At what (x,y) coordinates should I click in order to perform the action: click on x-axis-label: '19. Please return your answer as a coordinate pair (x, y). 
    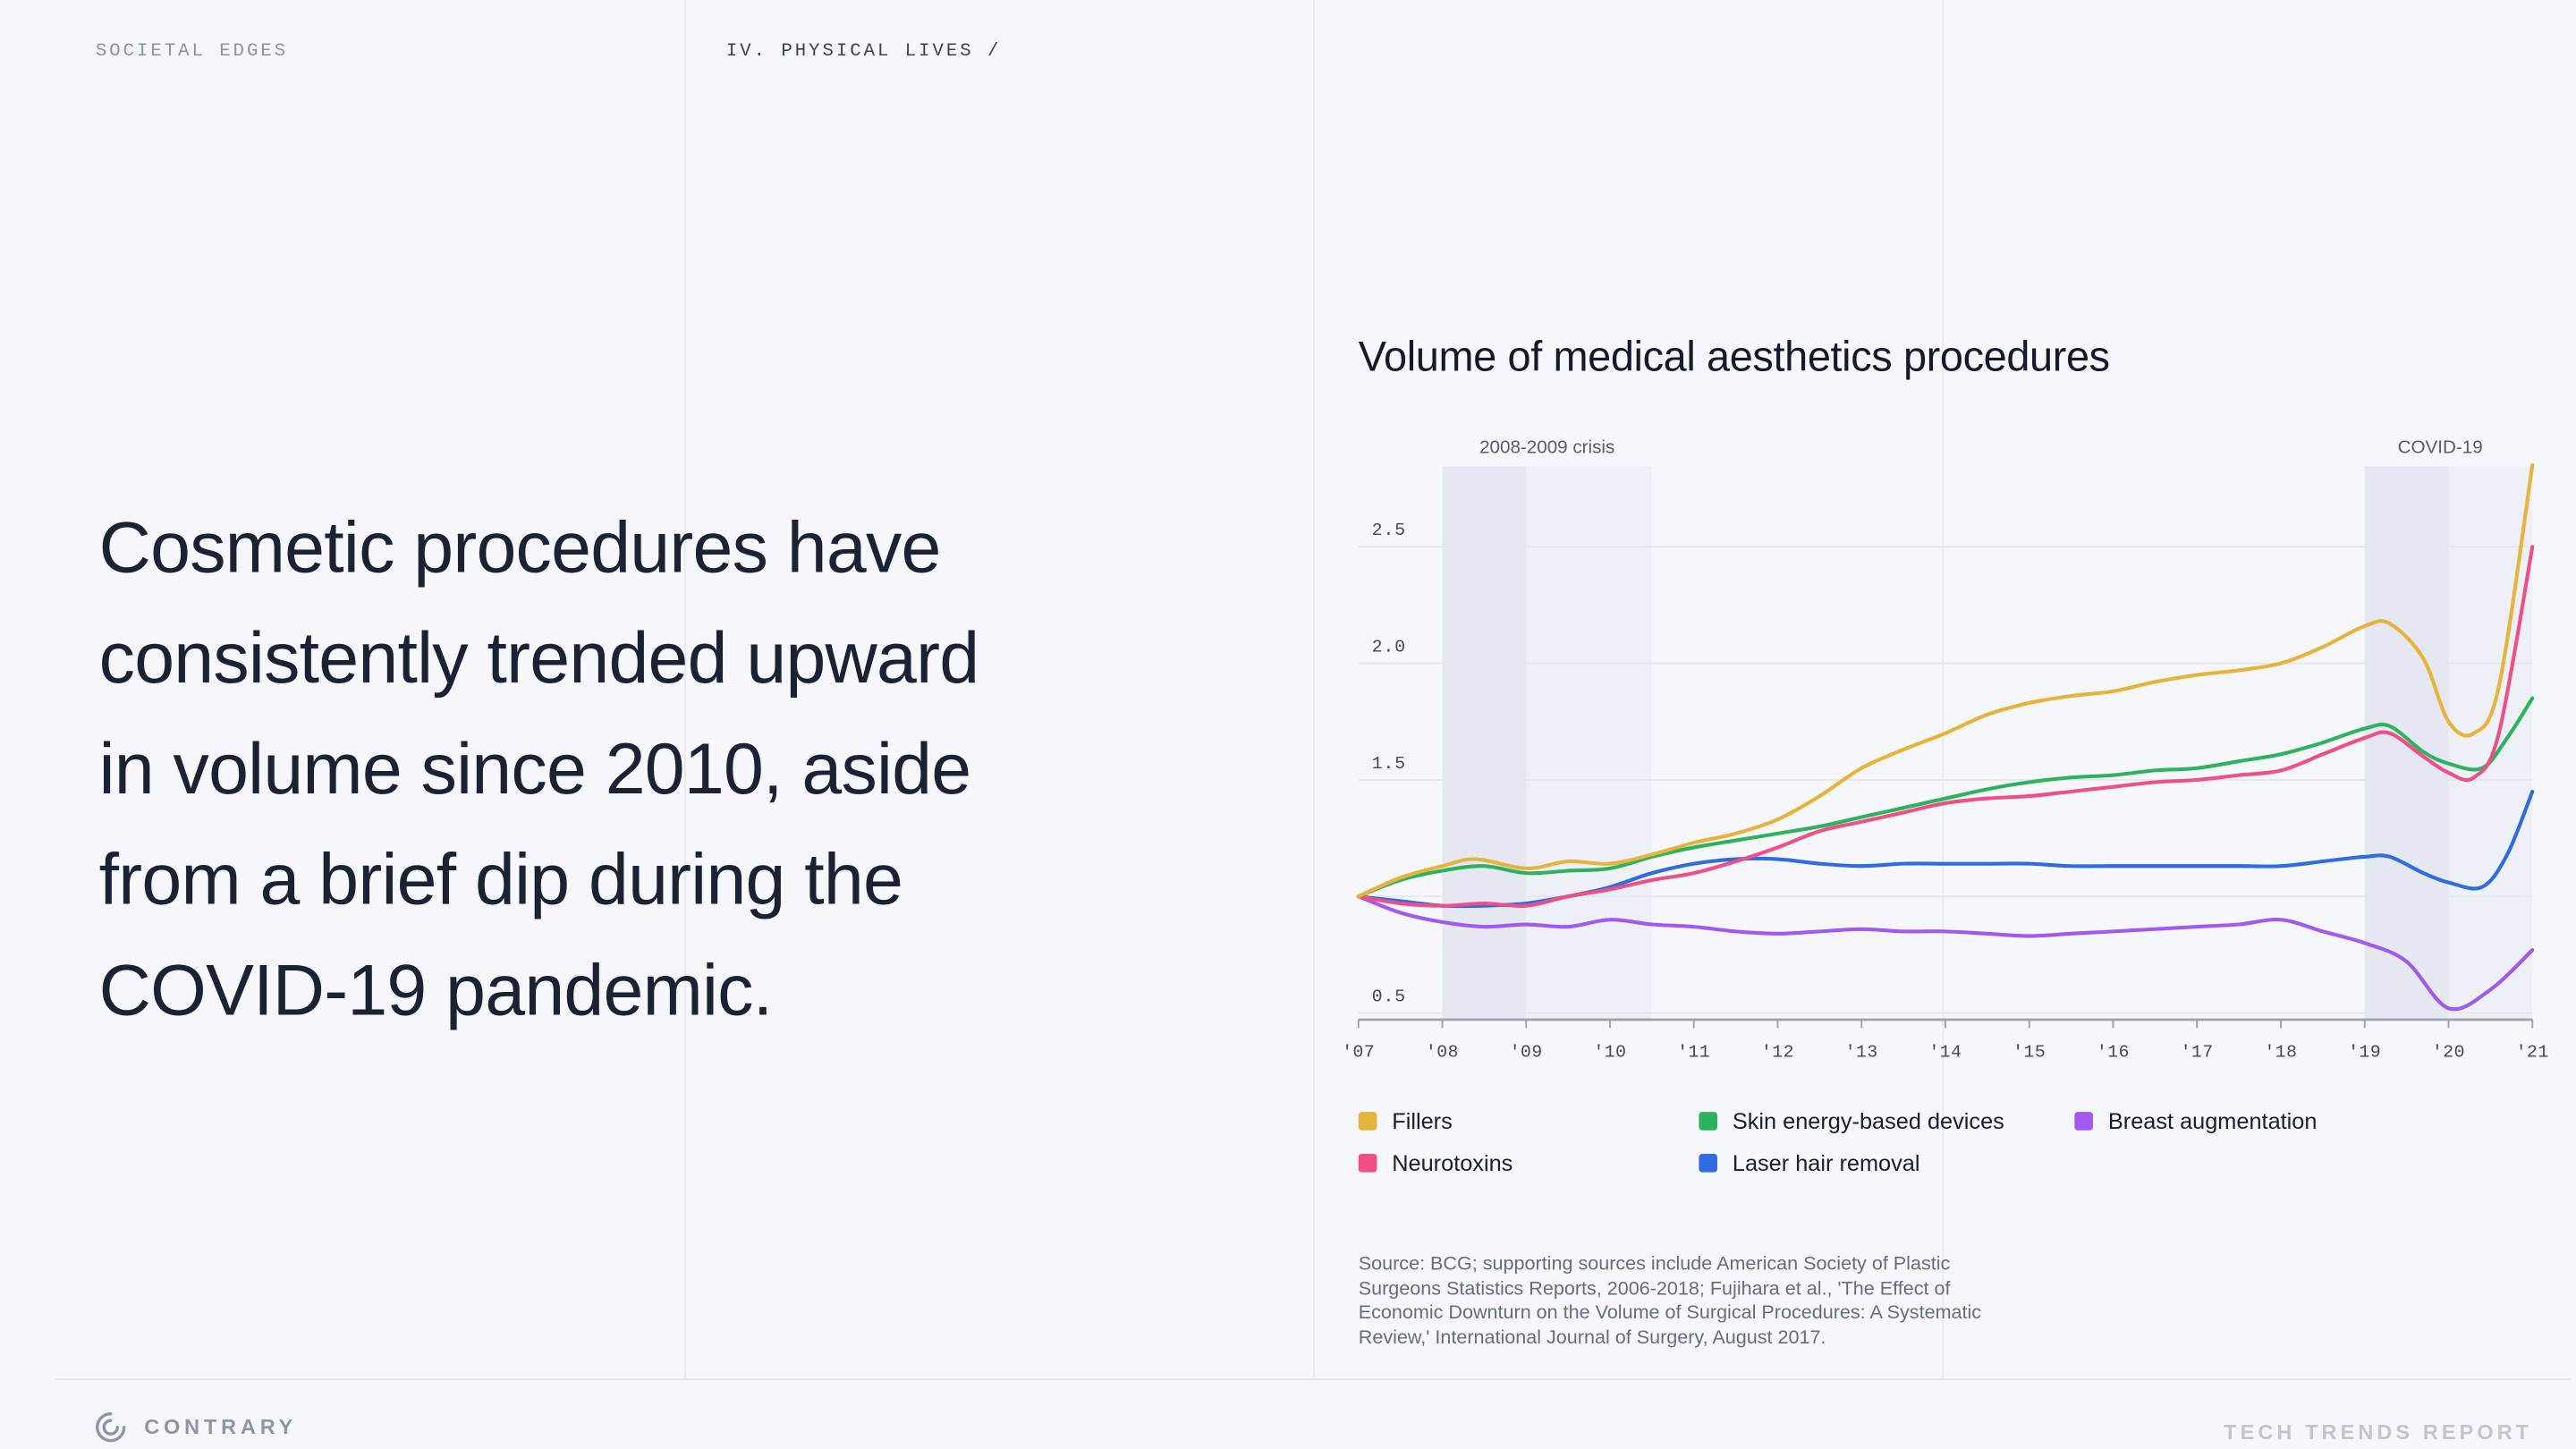
    Looking at the image, I should click on (2364, 1052).